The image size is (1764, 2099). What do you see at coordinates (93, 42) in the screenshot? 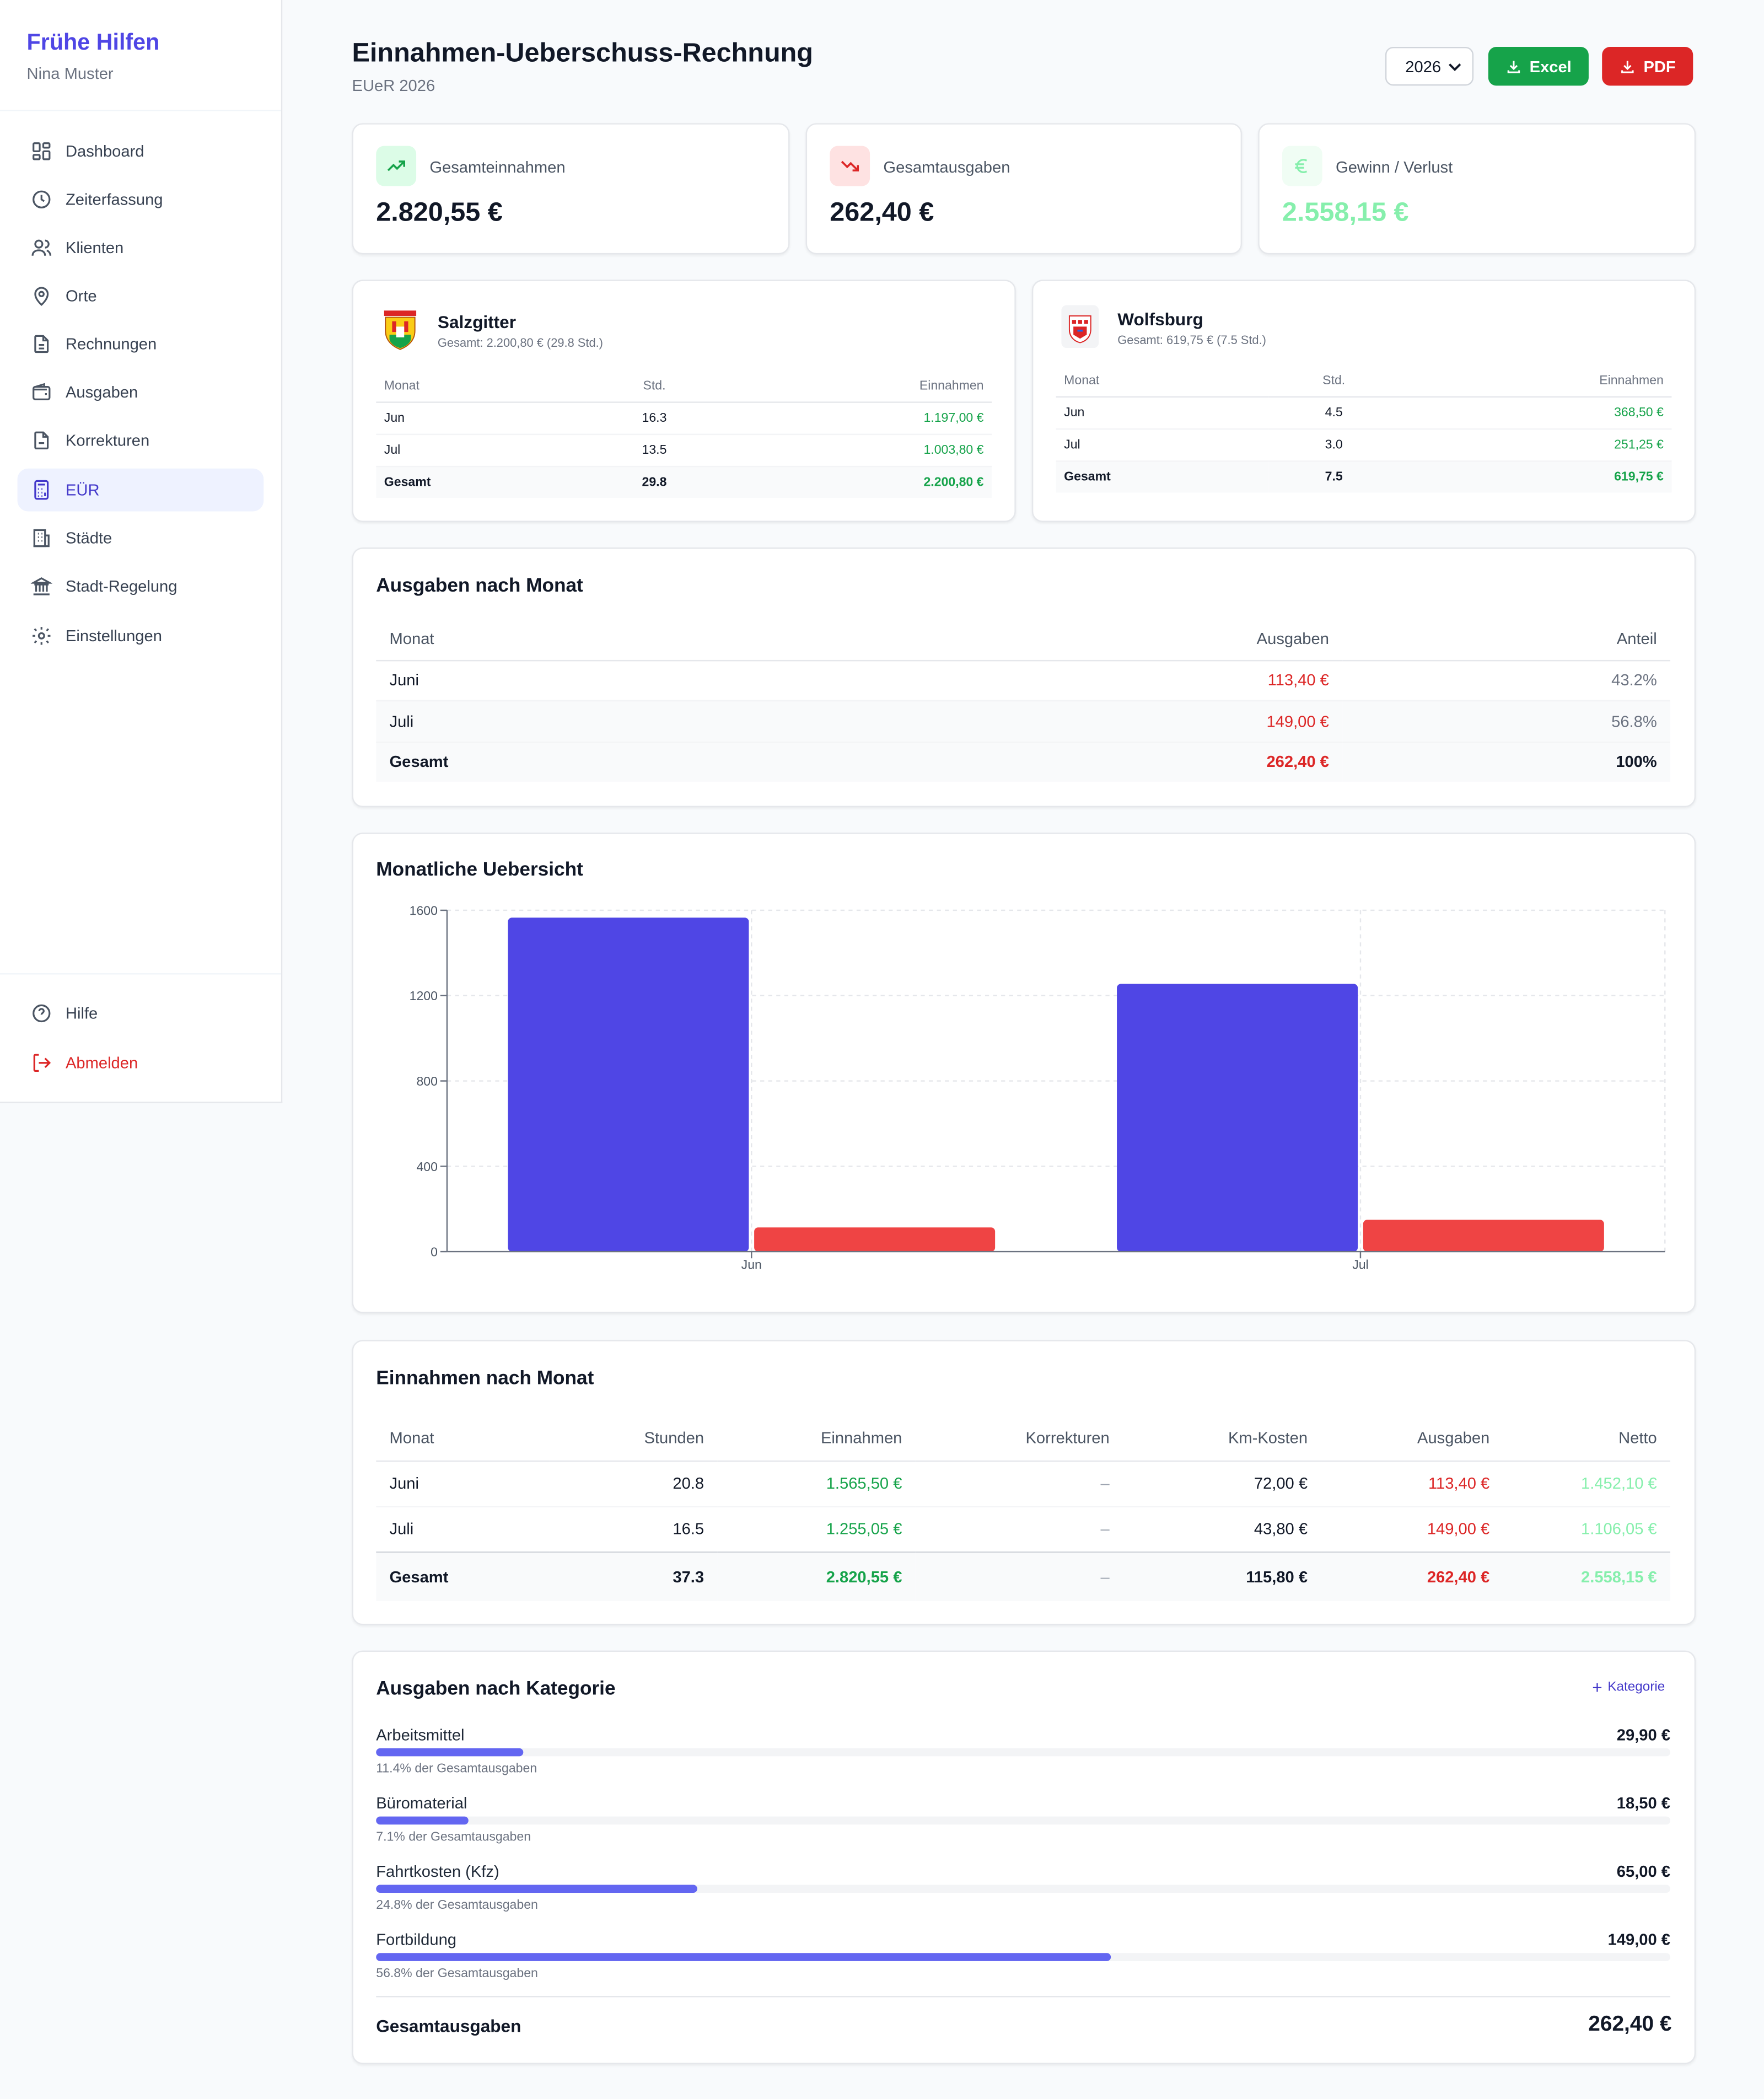
I see `brand-title: Frühe Hilfen` at bounding box center [93, 42].